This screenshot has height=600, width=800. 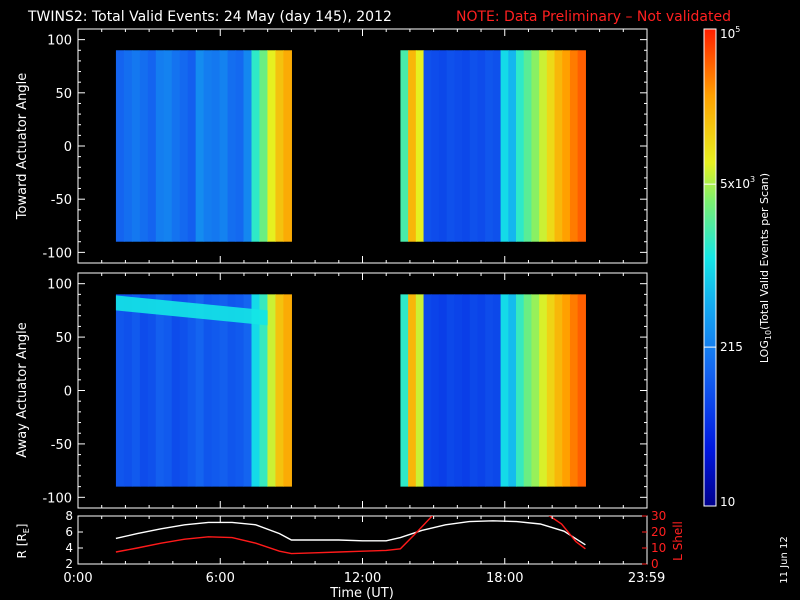 I want to click on lshell-tick-label: 10, so click(x=658, y=548).